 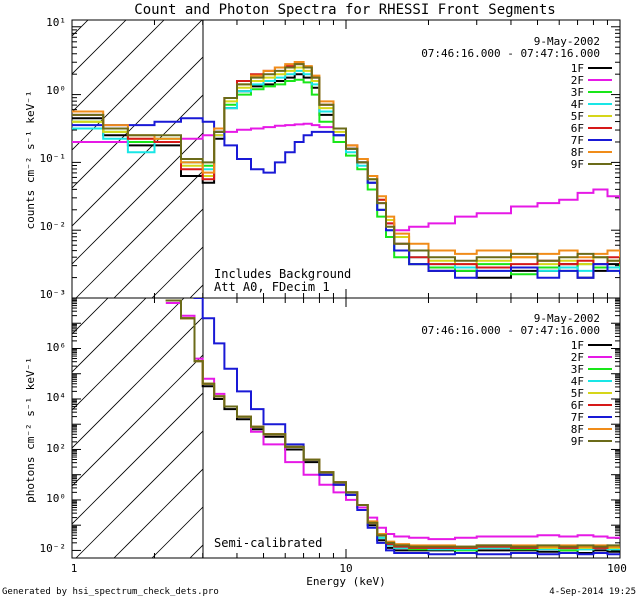 I want to click on bottom-y-tick-label: 10², so click(x=56, y=448).